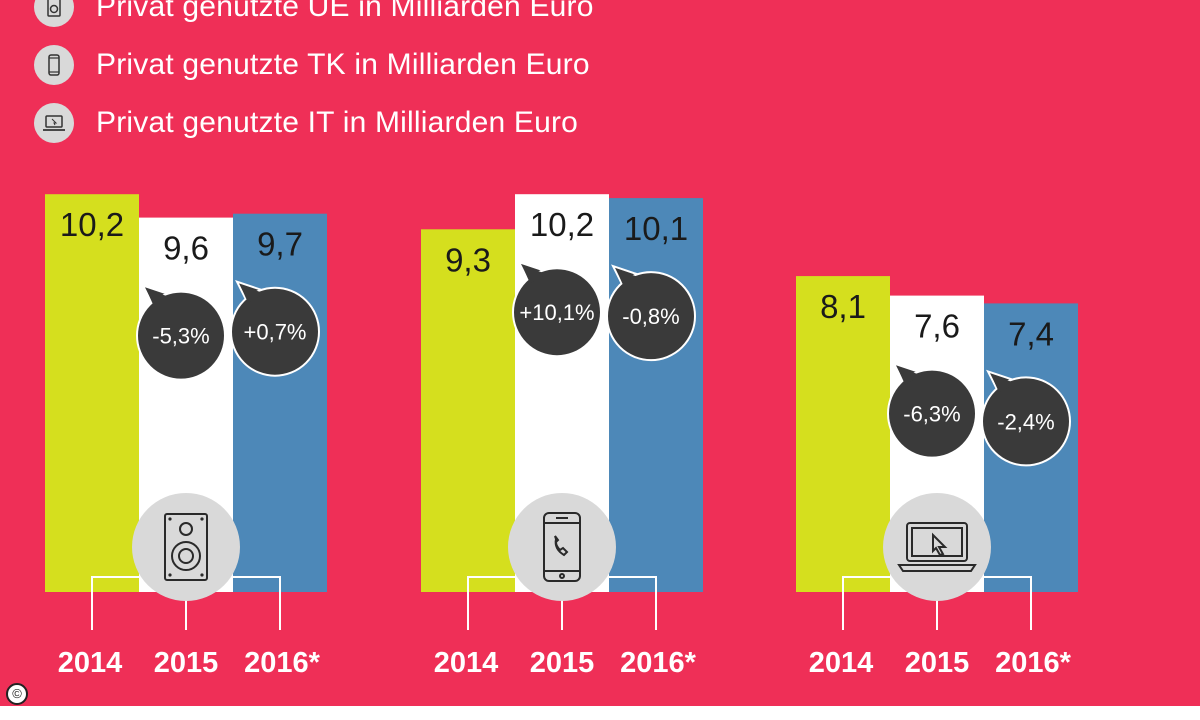 This screenshot has width=1200, height=720. I want to click on change-label: -6,3%, so click(931, 414).